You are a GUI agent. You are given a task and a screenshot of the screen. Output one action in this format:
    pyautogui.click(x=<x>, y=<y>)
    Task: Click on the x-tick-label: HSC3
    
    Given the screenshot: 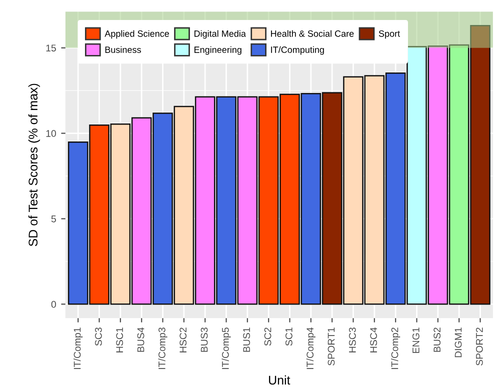 What is the action you would take?
    pyautogui.click(x=352, y=340)
    